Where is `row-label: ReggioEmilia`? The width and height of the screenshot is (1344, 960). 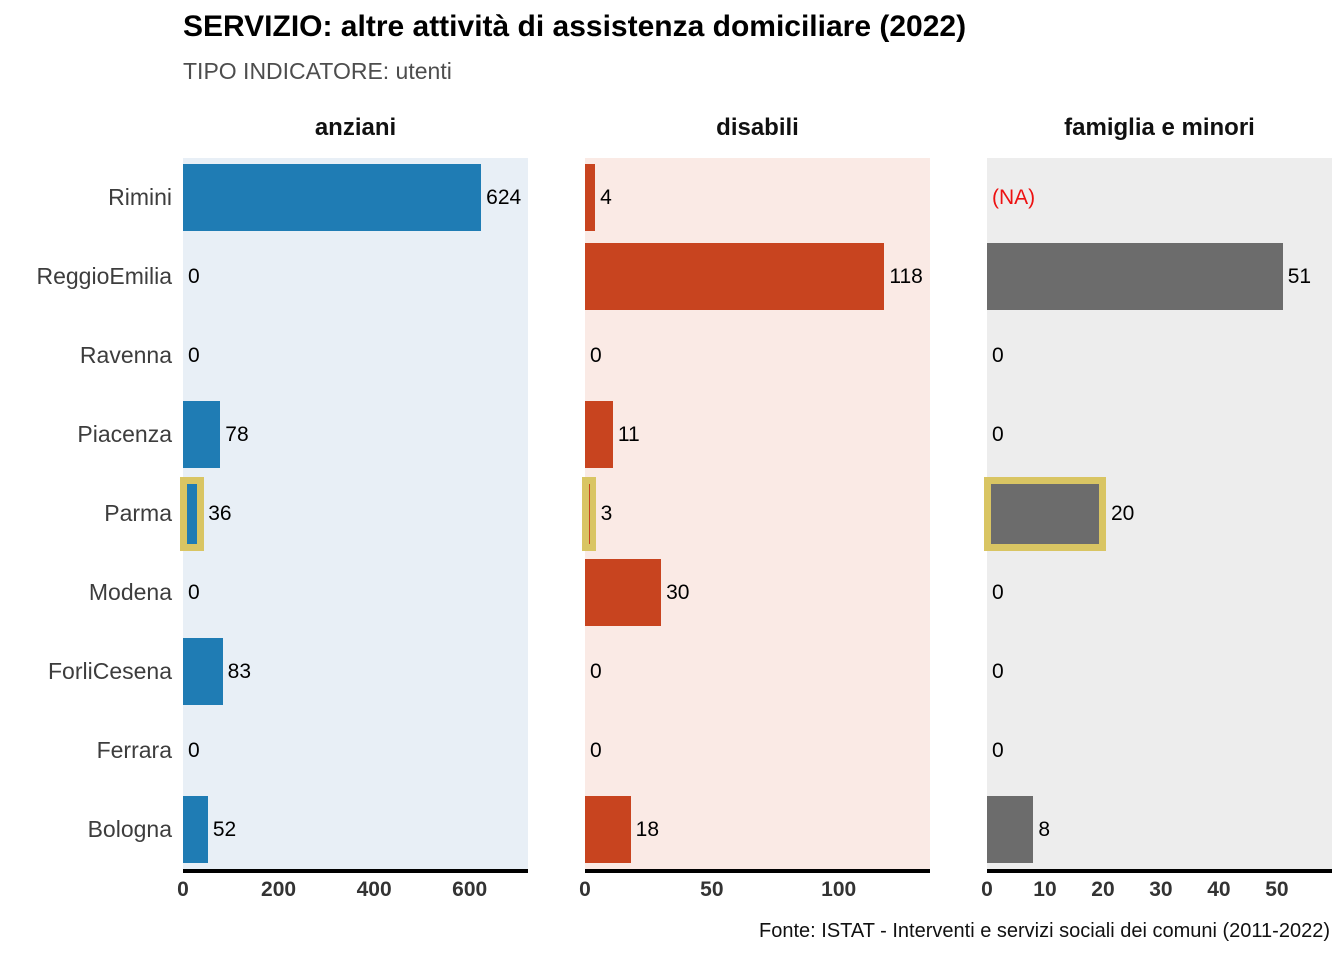 row-label: ReggioEmilia is located at coordinates (104, 276).